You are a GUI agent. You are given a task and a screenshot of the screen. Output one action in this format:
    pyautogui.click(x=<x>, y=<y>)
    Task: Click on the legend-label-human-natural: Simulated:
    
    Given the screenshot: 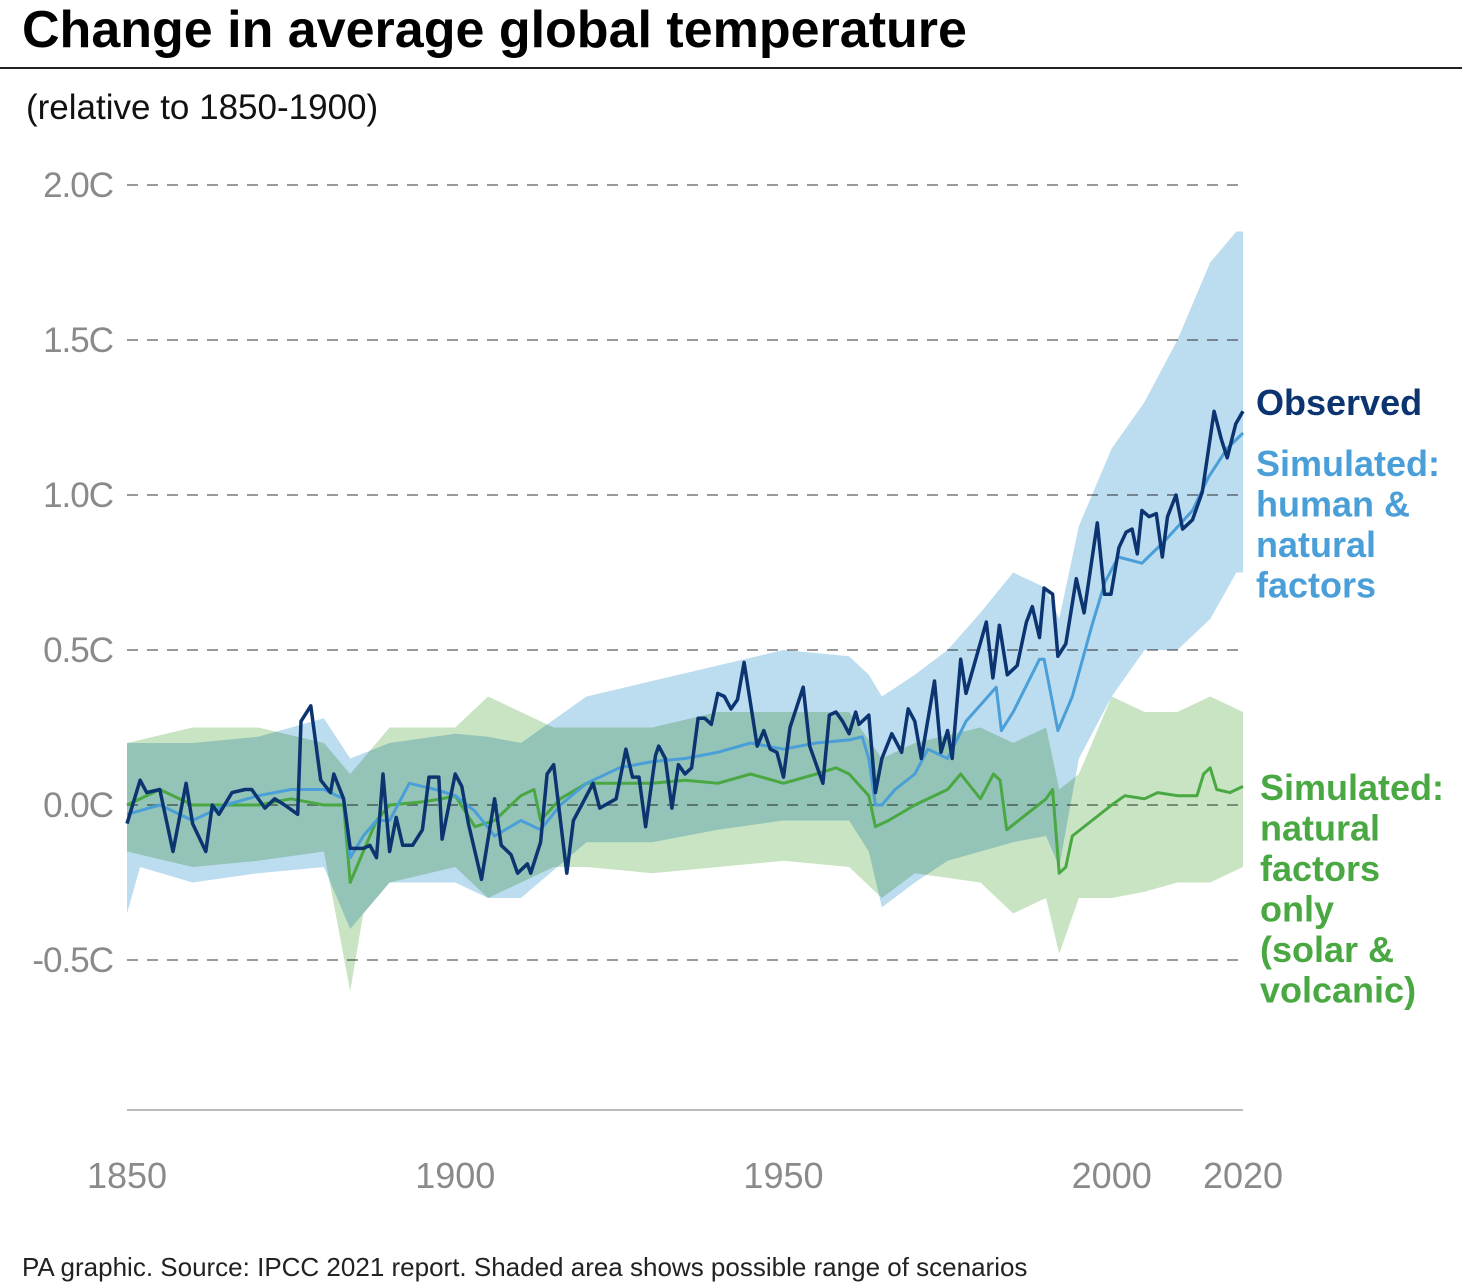 What is the action you would take?
    pyautogui.click(x=1348, y=463)
    